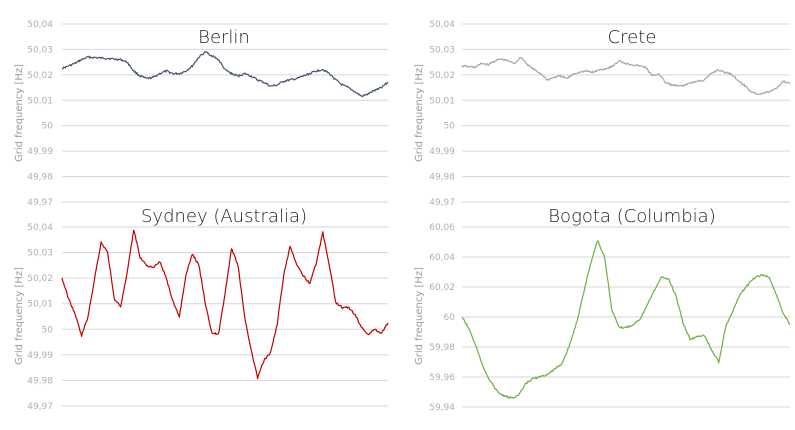 The image size is (795, 430). What do you see at coordinates (225, 74) in the screenshot?
I see `data-series-line-berlin` at bounding box center [225, 74].